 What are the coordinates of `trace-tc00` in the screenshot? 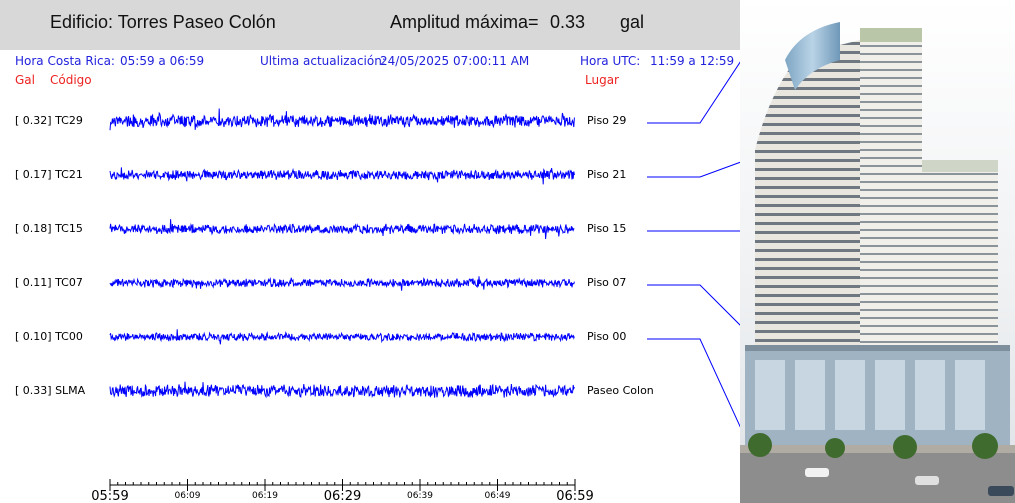 It's located at (342, 337).